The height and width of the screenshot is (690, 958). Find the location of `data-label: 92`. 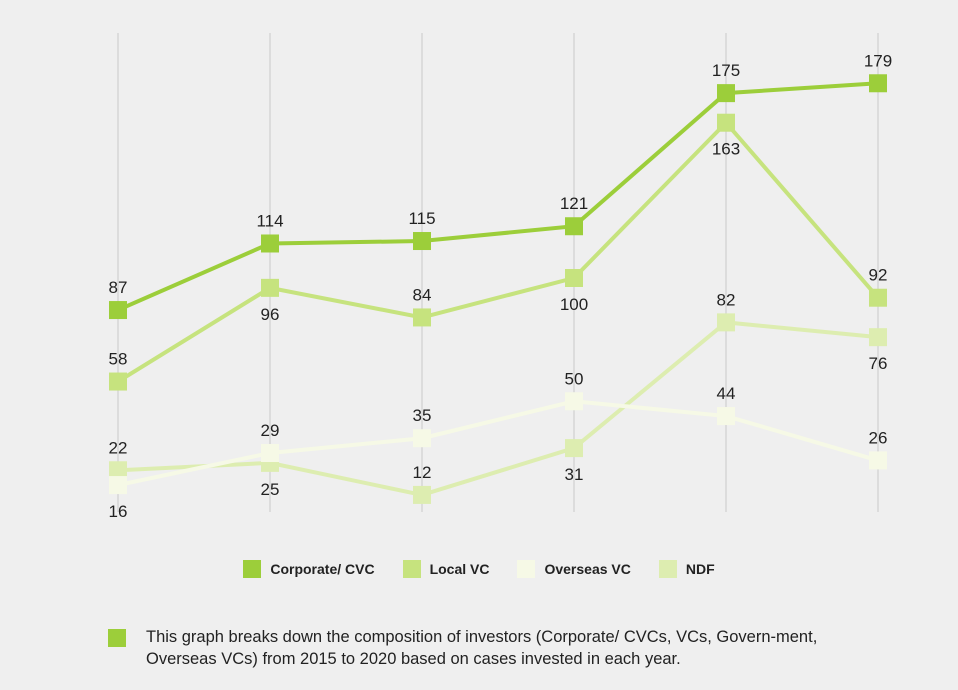

data-label: 92 is located at coordinates (878, 275).